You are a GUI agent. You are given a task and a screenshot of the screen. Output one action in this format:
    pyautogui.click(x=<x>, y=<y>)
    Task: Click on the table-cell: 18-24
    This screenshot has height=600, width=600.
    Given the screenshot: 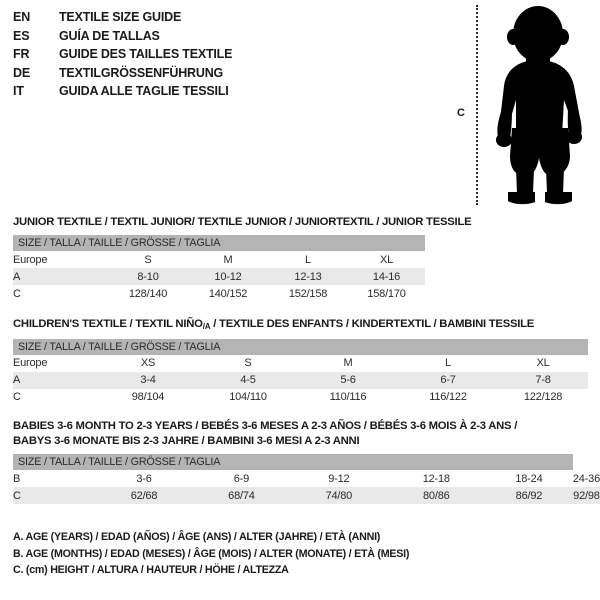 What is the action you would take?
    pyautogui.click(x=529, y=478)
    